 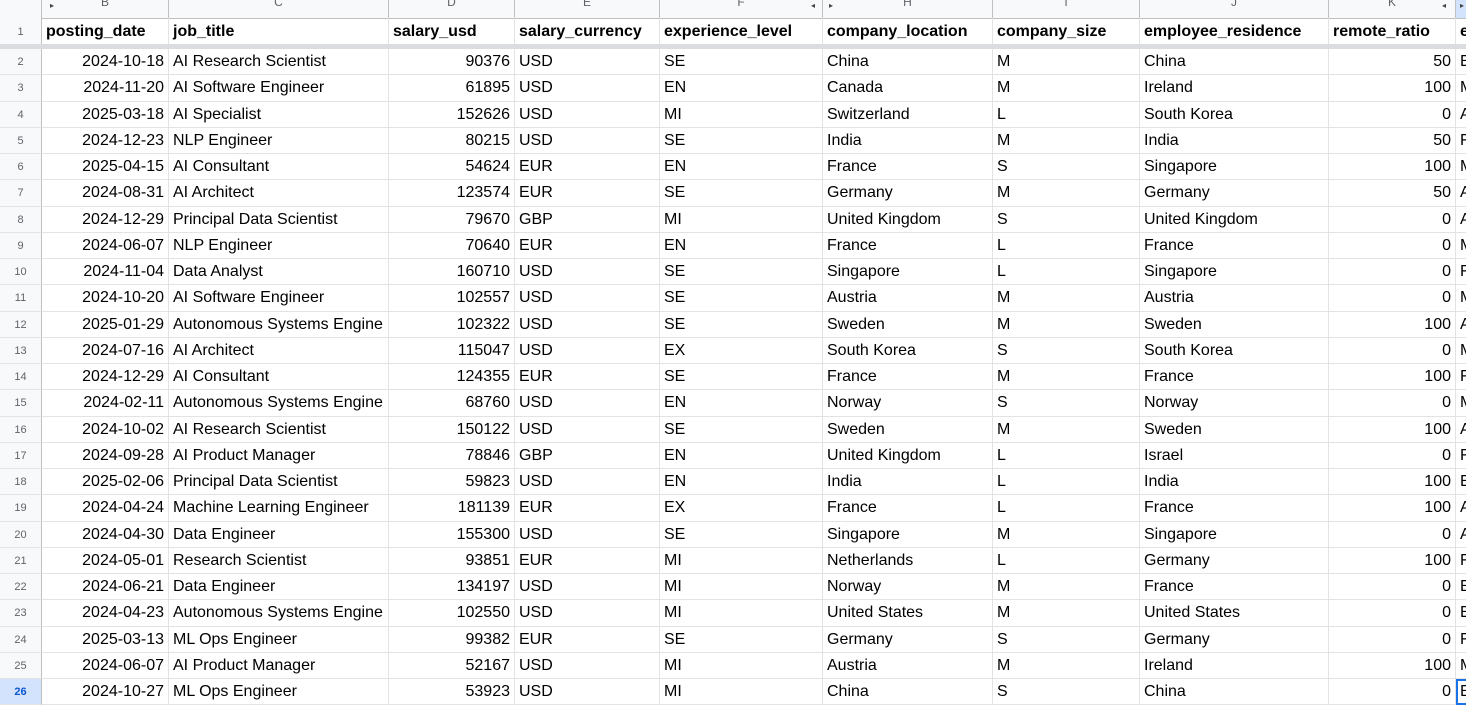 I want to click on data-cell: France, so click(x=1234, y=245).